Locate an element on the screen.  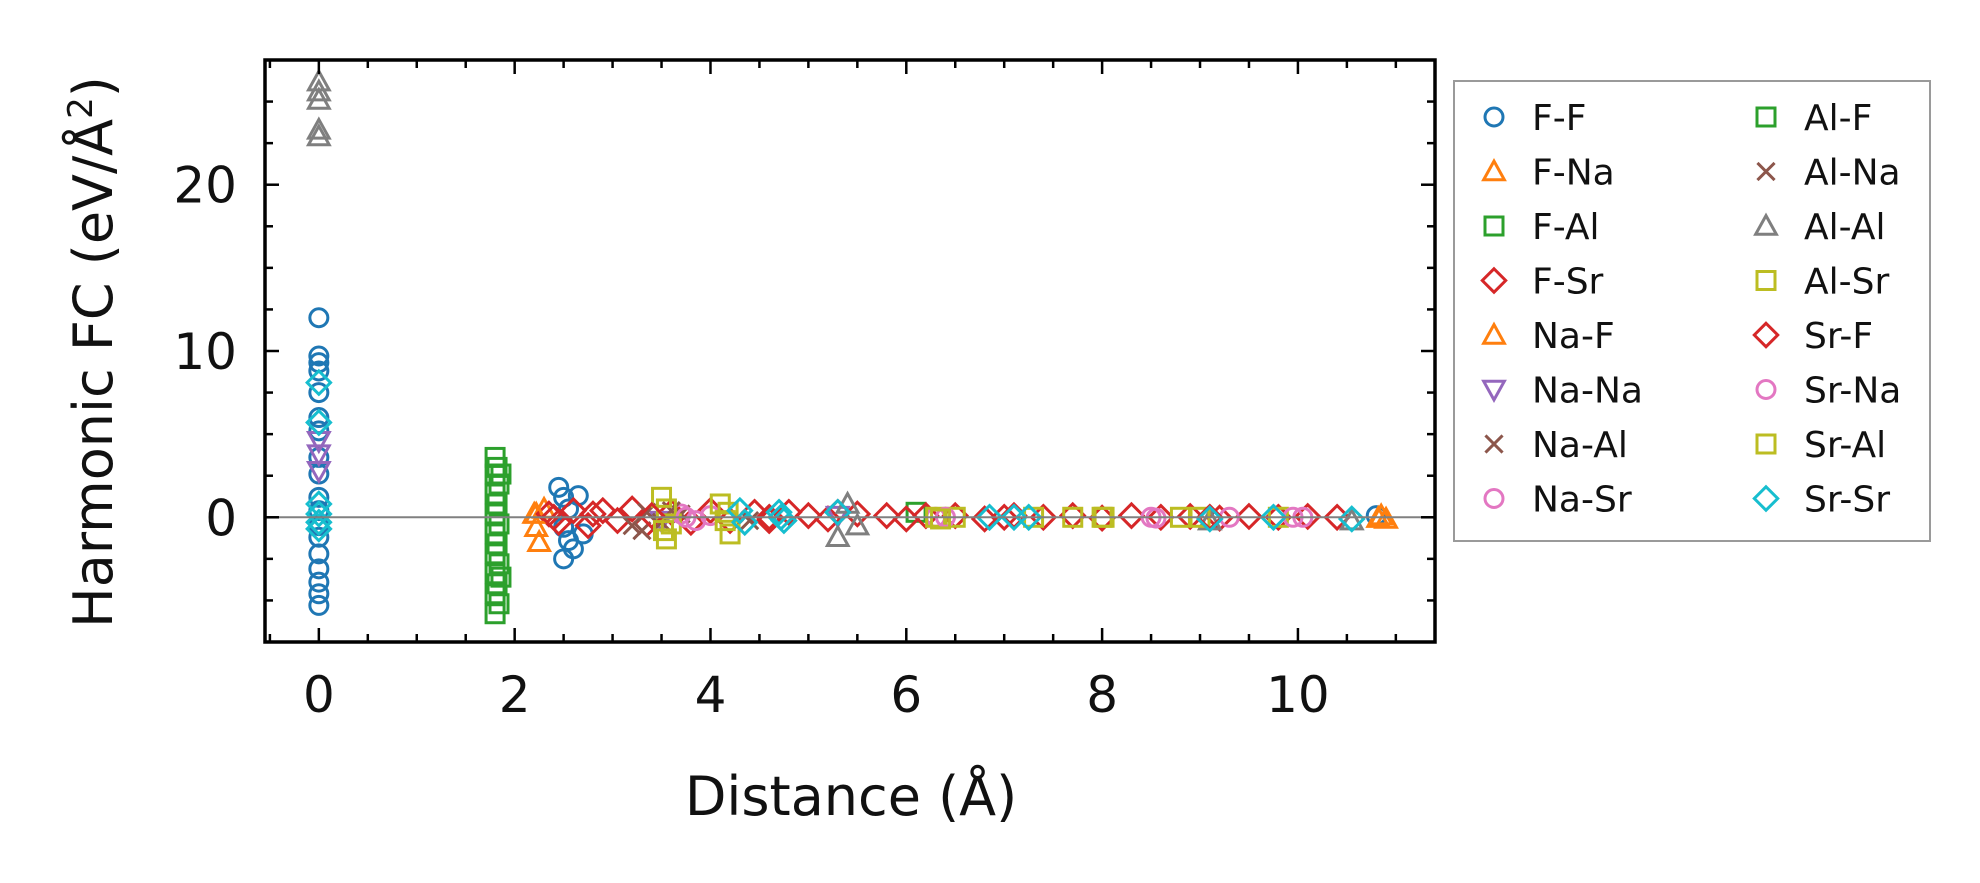
series-Sr-Al is located at coordinates (883, 521).